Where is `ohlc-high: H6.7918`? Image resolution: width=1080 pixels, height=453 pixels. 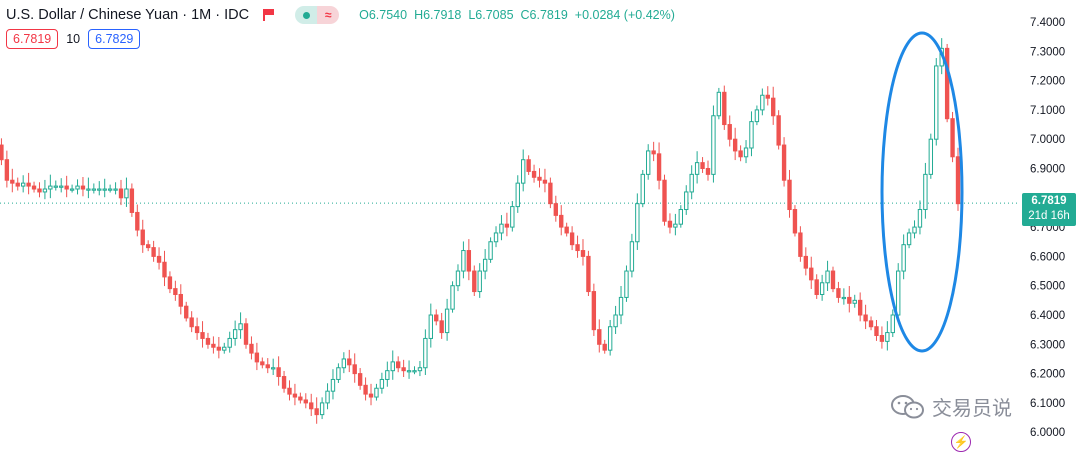
ohlc-high: H6.7918 is located at coordinates (438, 15).